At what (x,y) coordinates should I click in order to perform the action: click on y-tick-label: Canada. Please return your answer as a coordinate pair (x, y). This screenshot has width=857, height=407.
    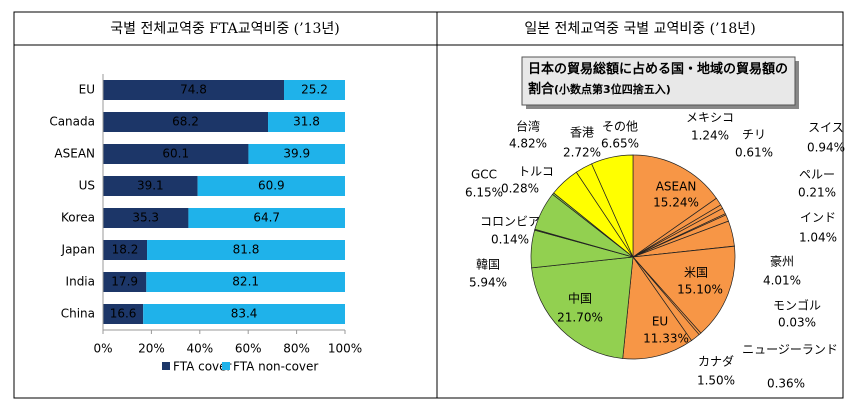
    Looking at the image, I should click on (72, 122).